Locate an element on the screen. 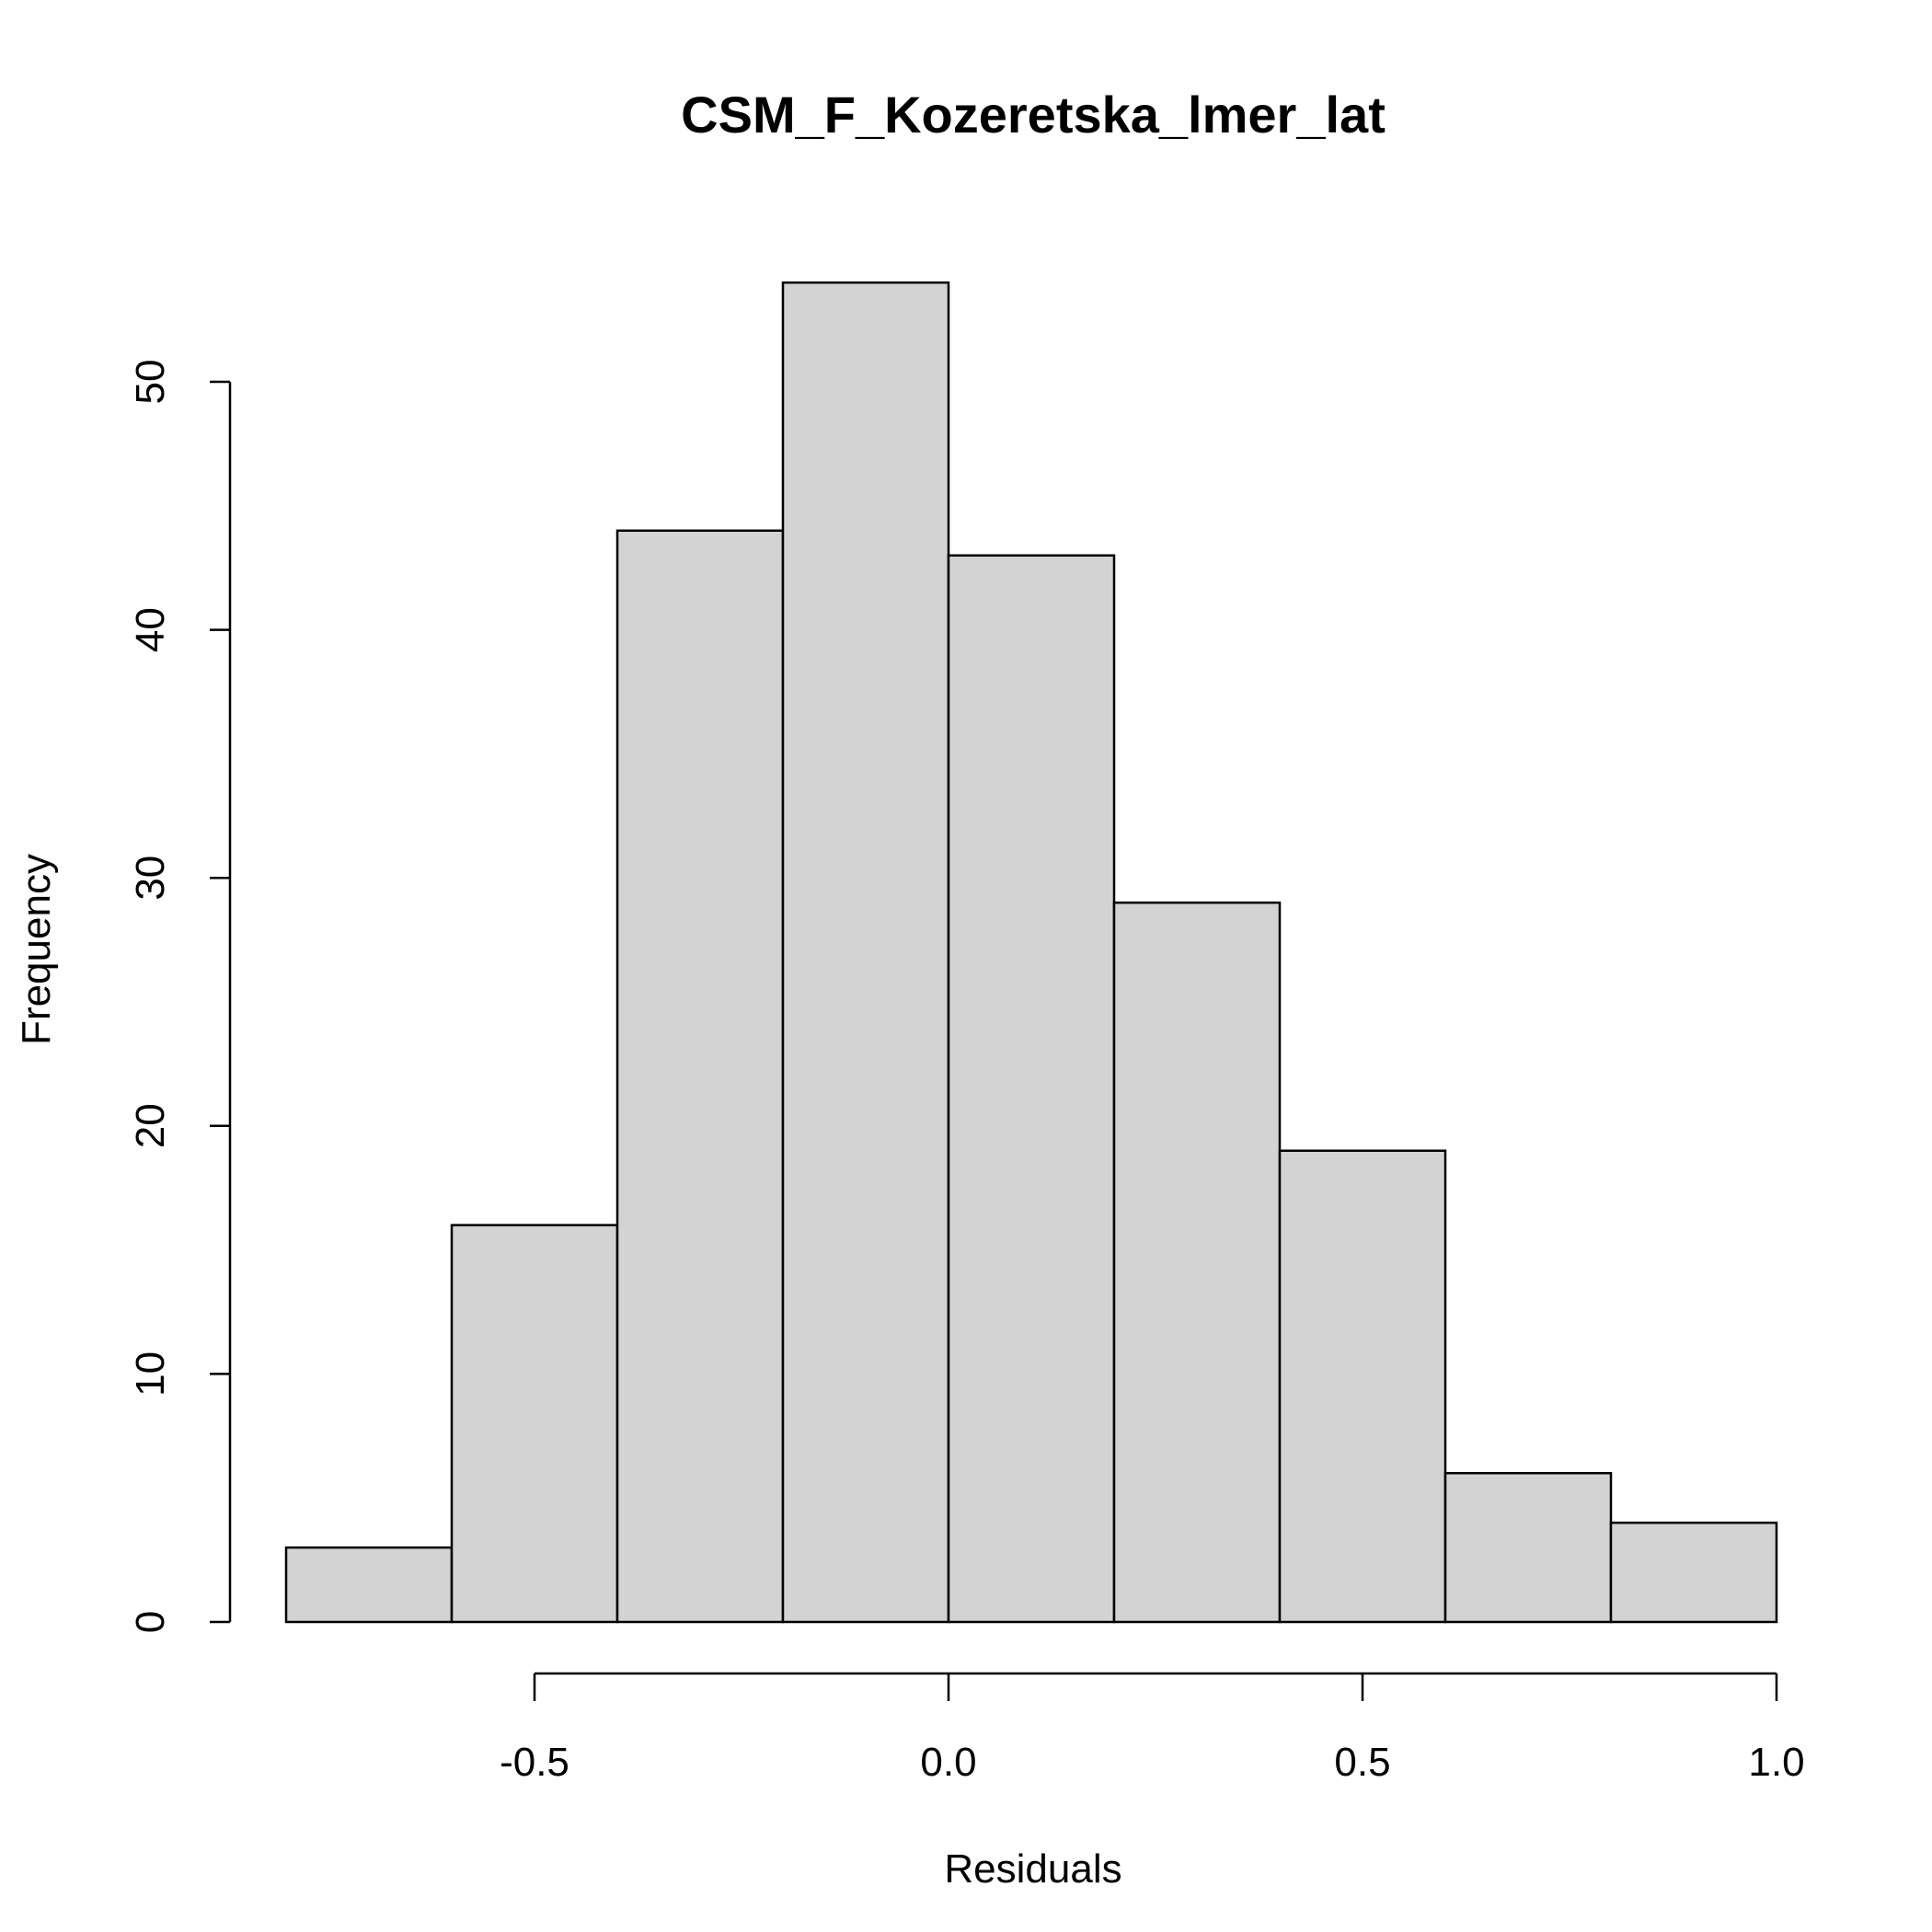 The image size is (1932, 1932). x-axis: -0.5 0.0 0.5 1.0 is located at coordinates (1152, 1728).